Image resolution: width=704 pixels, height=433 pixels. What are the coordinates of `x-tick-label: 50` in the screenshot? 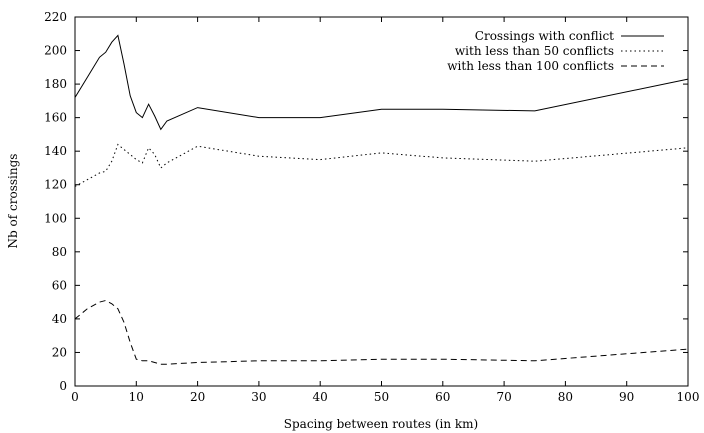 It's located at (381, 397).